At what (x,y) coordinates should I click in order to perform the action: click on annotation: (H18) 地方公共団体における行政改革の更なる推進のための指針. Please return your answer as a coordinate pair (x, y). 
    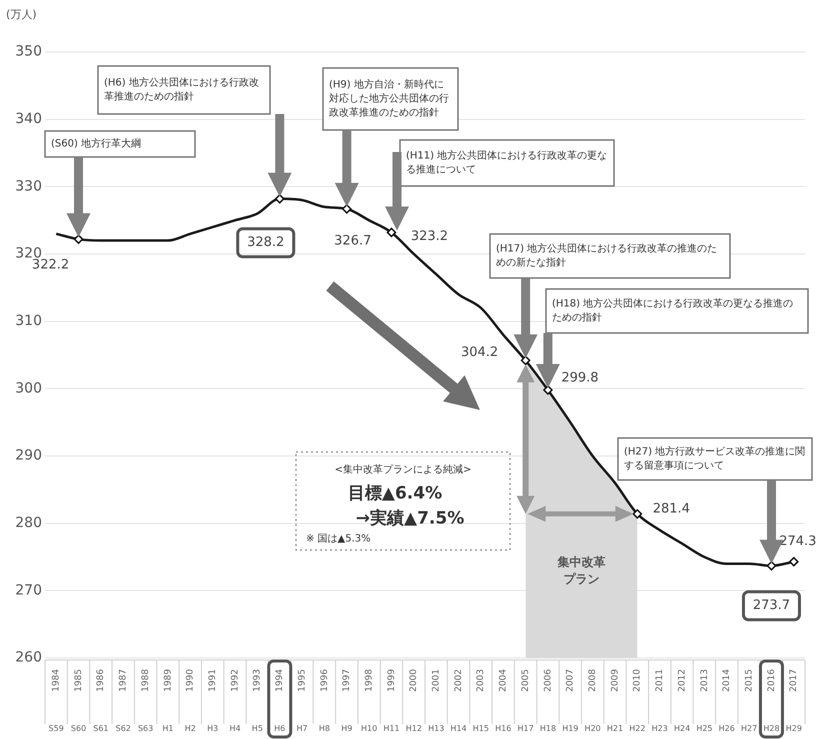
    Looking at the image, I should click on (673, 311).